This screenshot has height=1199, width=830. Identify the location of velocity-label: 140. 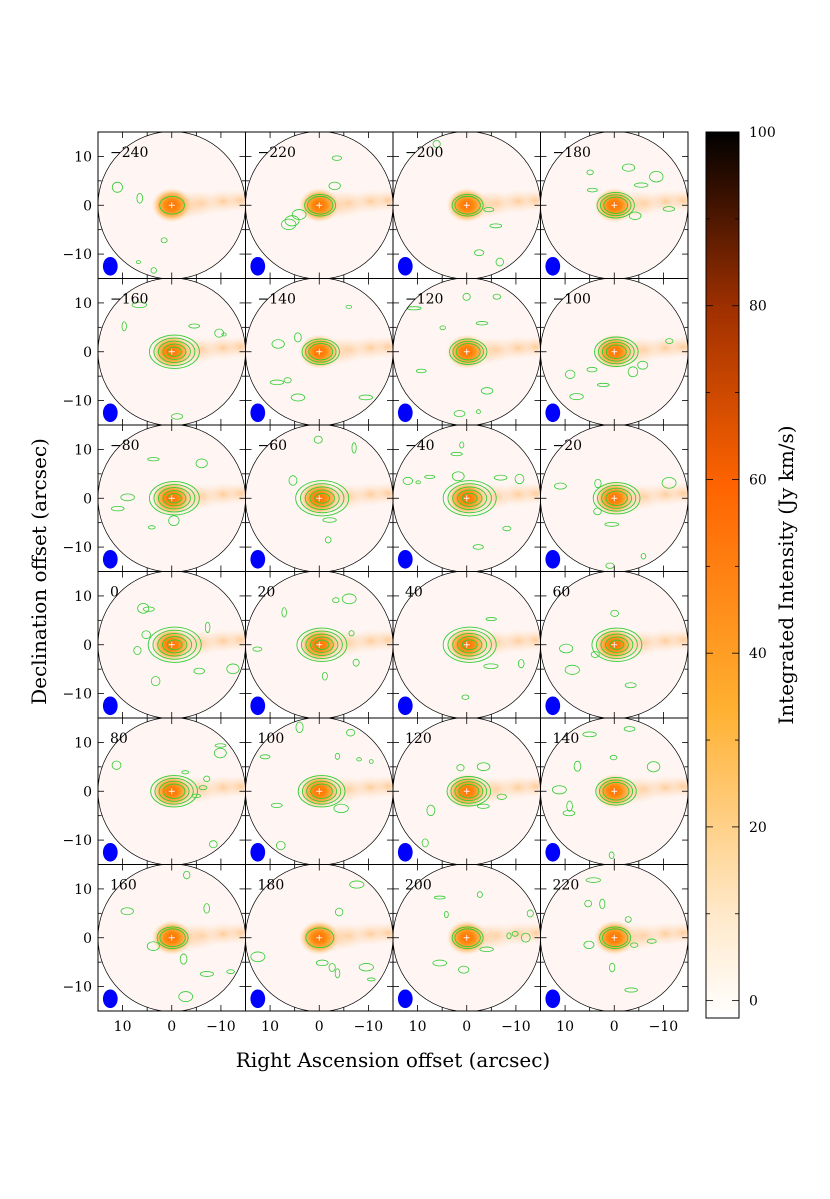
(566, 739).